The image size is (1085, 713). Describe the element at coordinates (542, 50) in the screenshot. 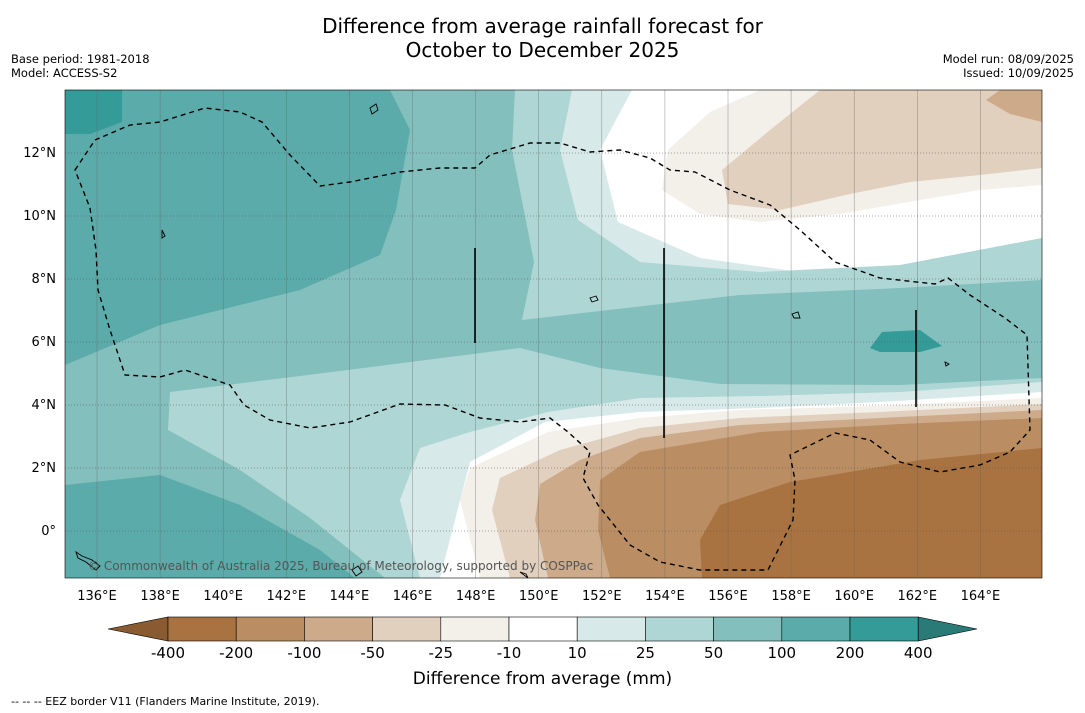

I see `title-line-2: October to December 2025` at that location.